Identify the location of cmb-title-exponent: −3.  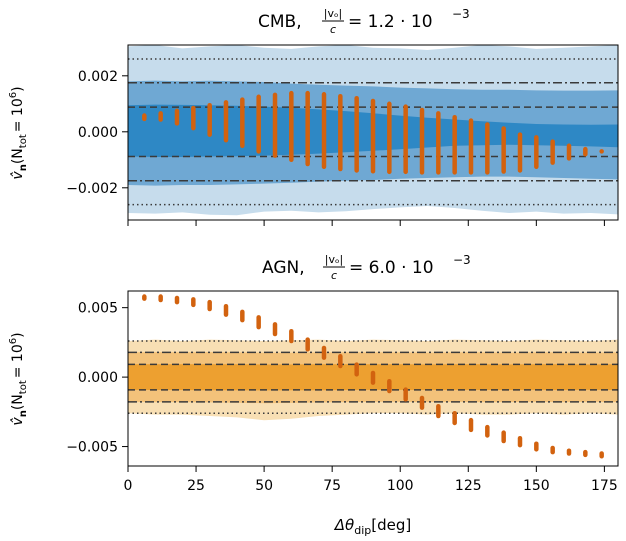
(461, 14).